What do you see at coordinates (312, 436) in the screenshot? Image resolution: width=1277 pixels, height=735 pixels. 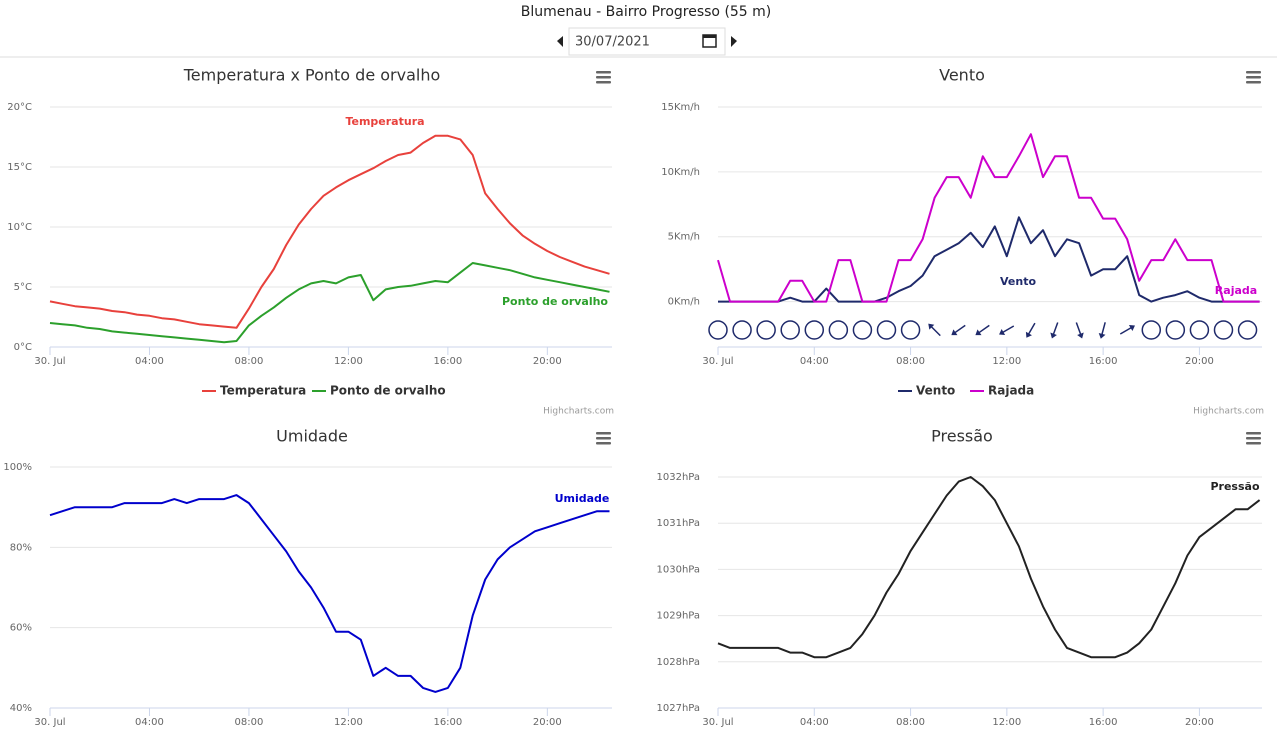 I see `chart-title: Umidade` at bounding box center [312, 436].